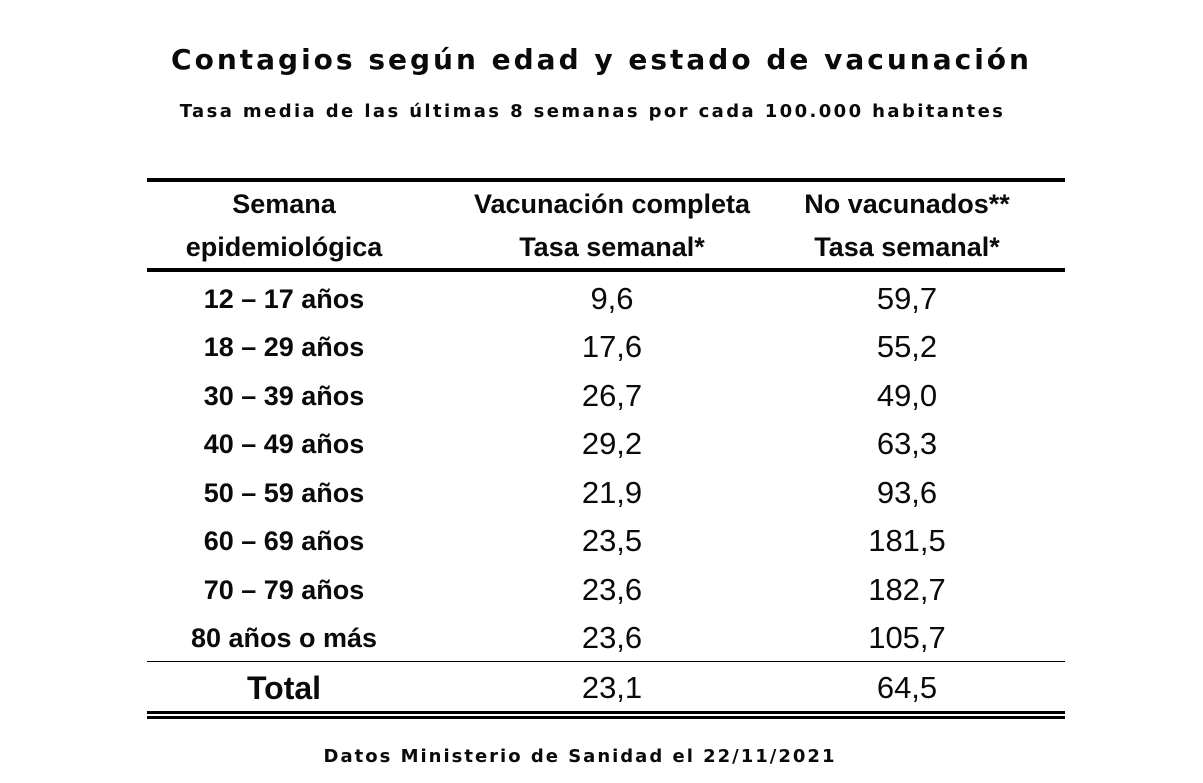  Describe the element at coordinates (606, 712) in the screenshot. I see `table-bottom-rule` at that location.